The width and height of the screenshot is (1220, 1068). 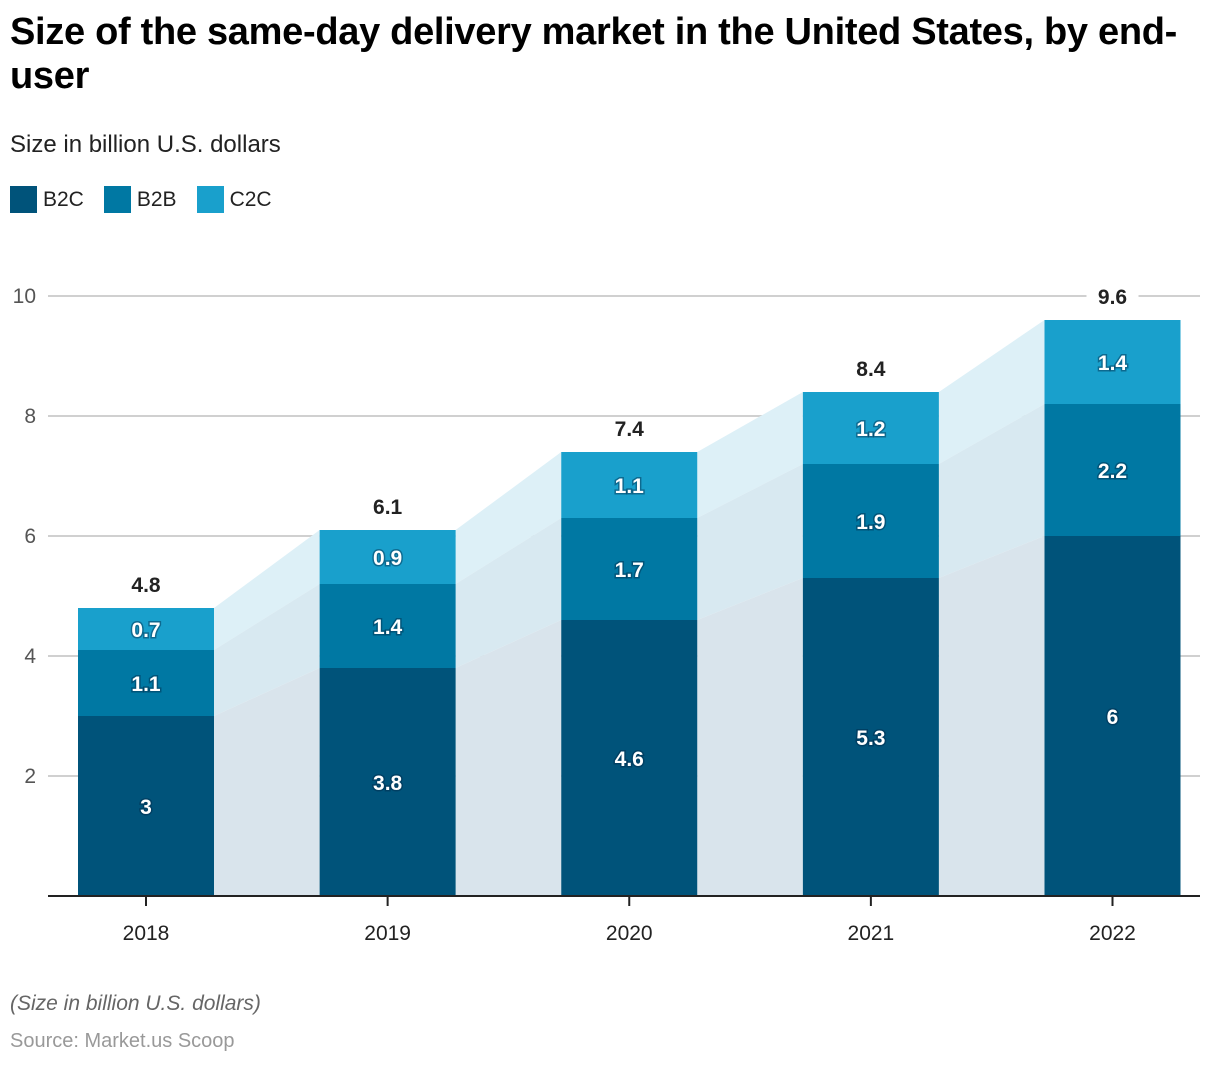 I want to click on segment-label-b2c-2020: 4.6, so click(x=629, y=759).